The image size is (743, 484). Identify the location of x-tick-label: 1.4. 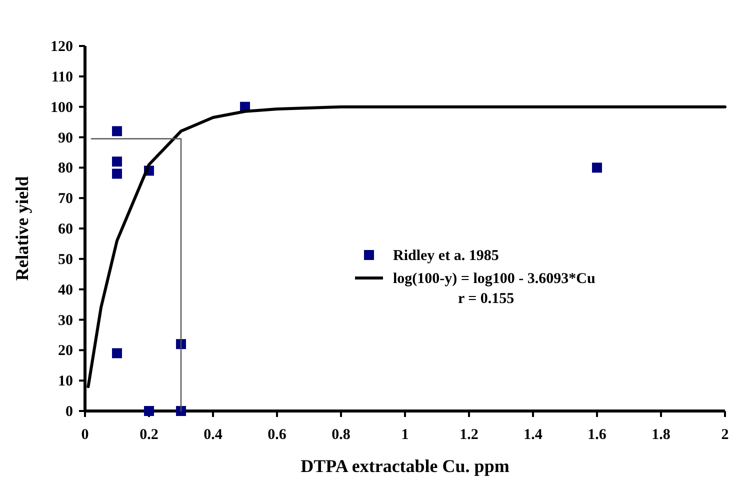
(533, 435).